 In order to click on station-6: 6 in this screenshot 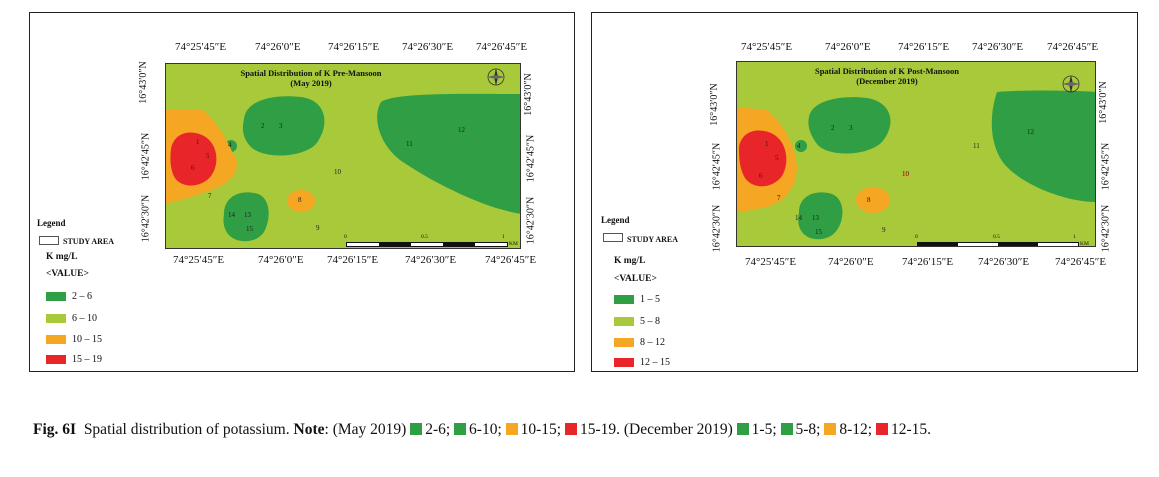, I will do `click(193, 168)`.